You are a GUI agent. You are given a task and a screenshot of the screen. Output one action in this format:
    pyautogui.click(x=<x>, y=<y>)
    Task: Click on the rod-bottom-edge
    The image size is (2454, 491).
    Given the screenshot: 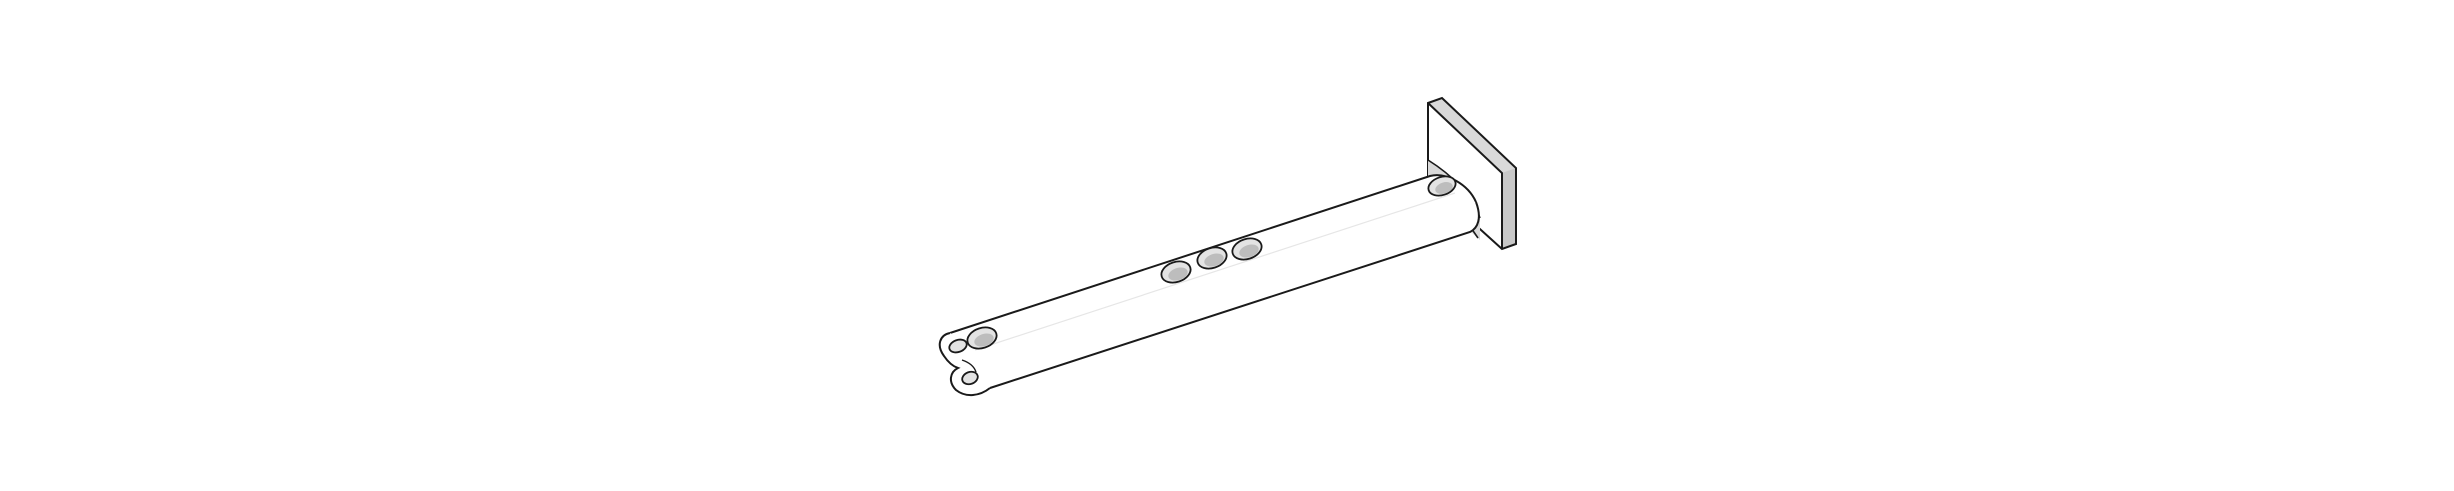 What is the action you would take?
    pyautogui.click(x=1234, y=295)
    